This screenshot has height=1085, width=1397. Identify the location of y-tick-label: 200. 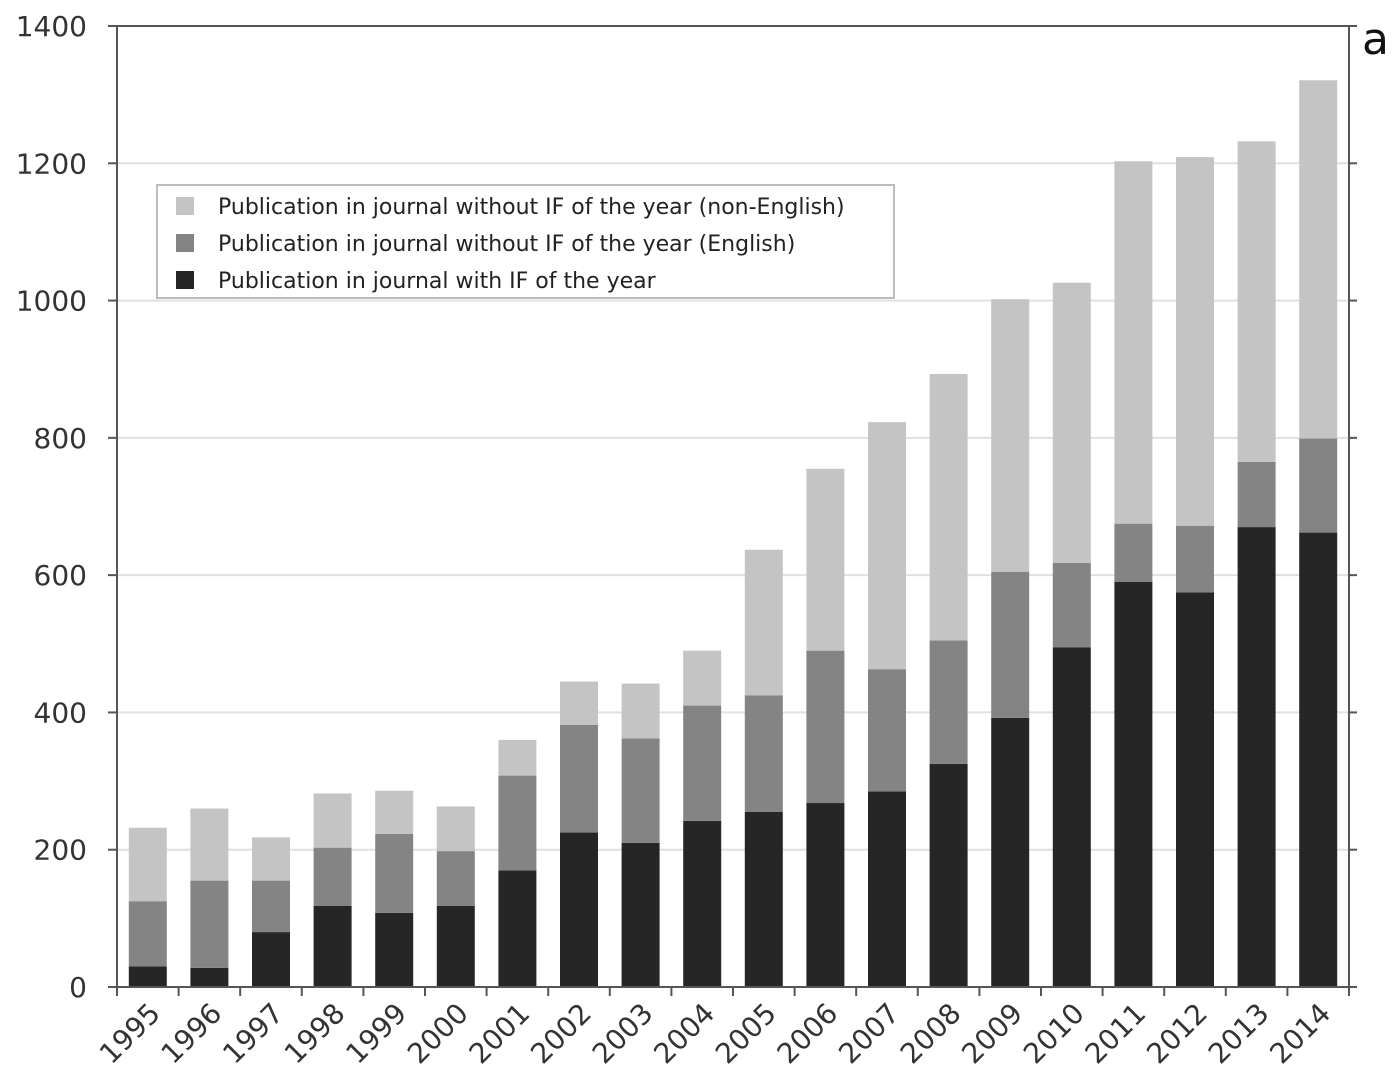
(60, 850).